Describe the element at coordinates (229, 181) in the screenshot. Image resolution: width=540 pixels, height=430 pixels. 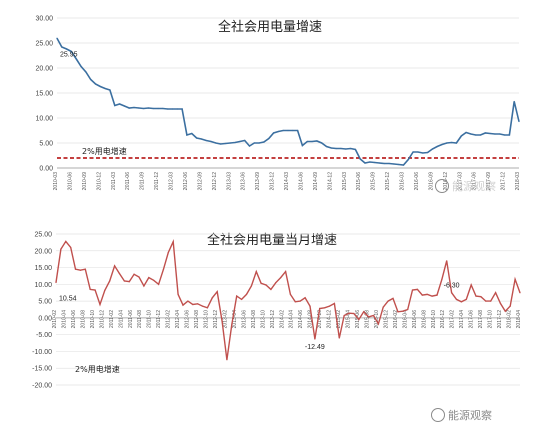
I see `x-tick-label: 2013-03` at that location.